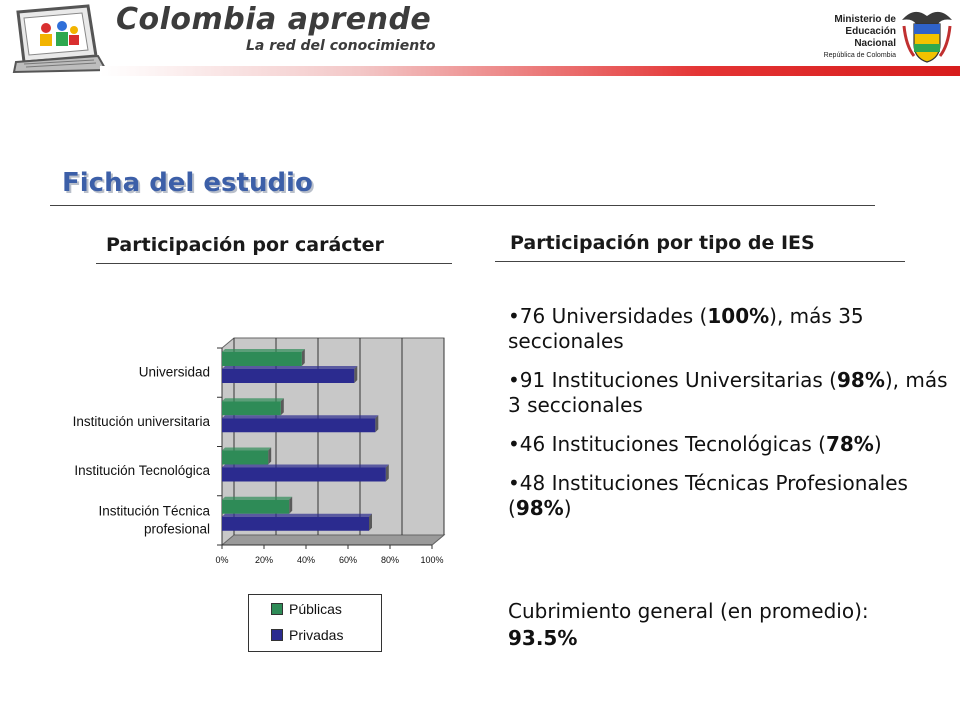 This screenshot has width=960, height=720. What do you see at coordinates (177, 528) in the screenshot?
I see `y-category-label: profesional` at bounding box center [177, 528].